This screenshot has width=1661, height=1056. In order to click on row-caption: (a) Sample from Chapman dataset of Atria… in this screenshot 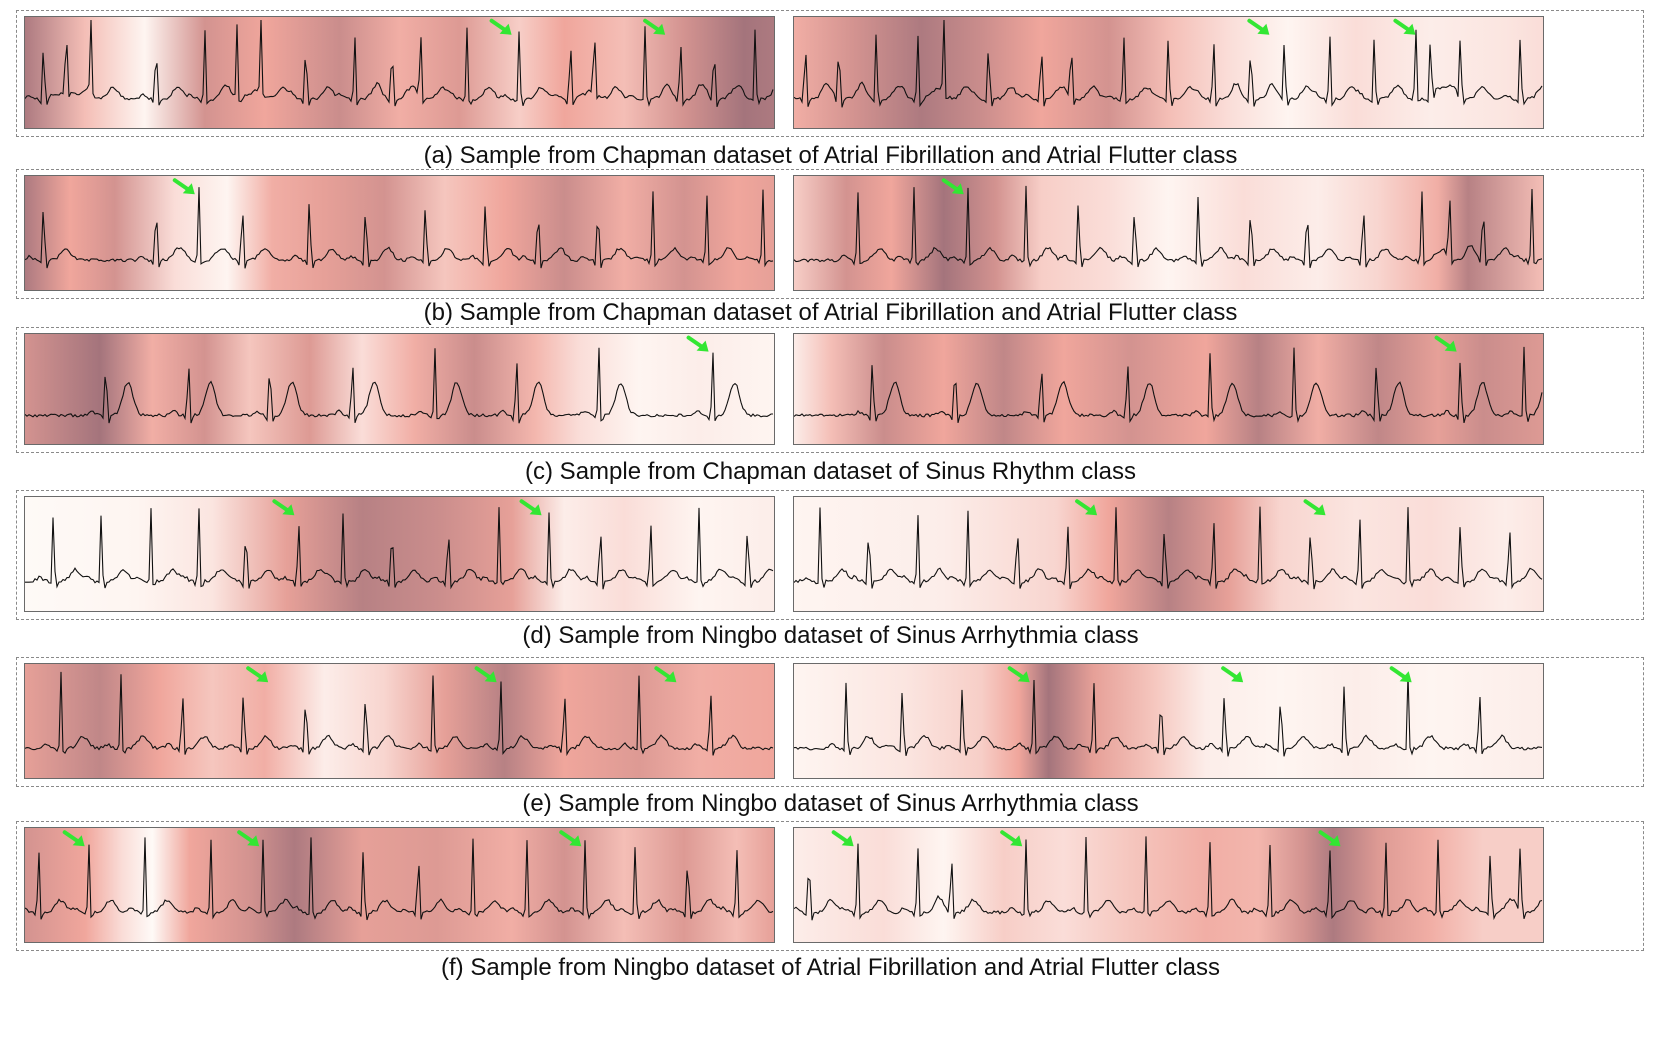, I will do `click(830, 155)`.